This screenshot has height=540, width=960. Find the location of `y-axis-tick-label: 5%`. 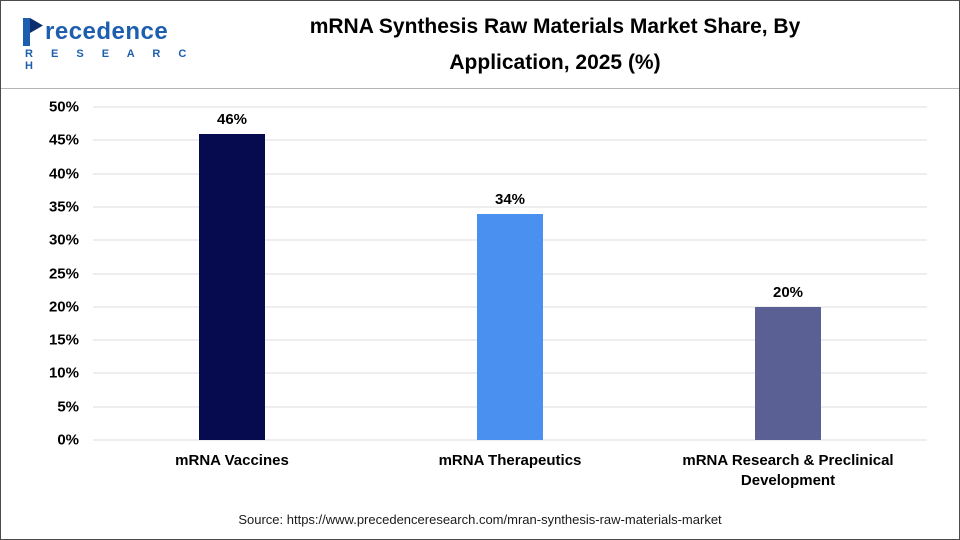

y-axis-tick-label: 5% is located at coordinates (68, 407).